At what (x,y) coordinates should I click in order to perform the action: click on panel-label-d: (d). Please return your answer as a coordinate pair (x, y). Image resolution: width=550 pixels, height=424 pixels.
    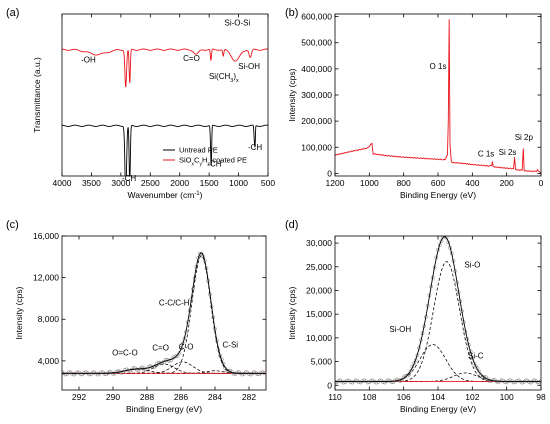
    Looking at the image, I should click on (291, 225).